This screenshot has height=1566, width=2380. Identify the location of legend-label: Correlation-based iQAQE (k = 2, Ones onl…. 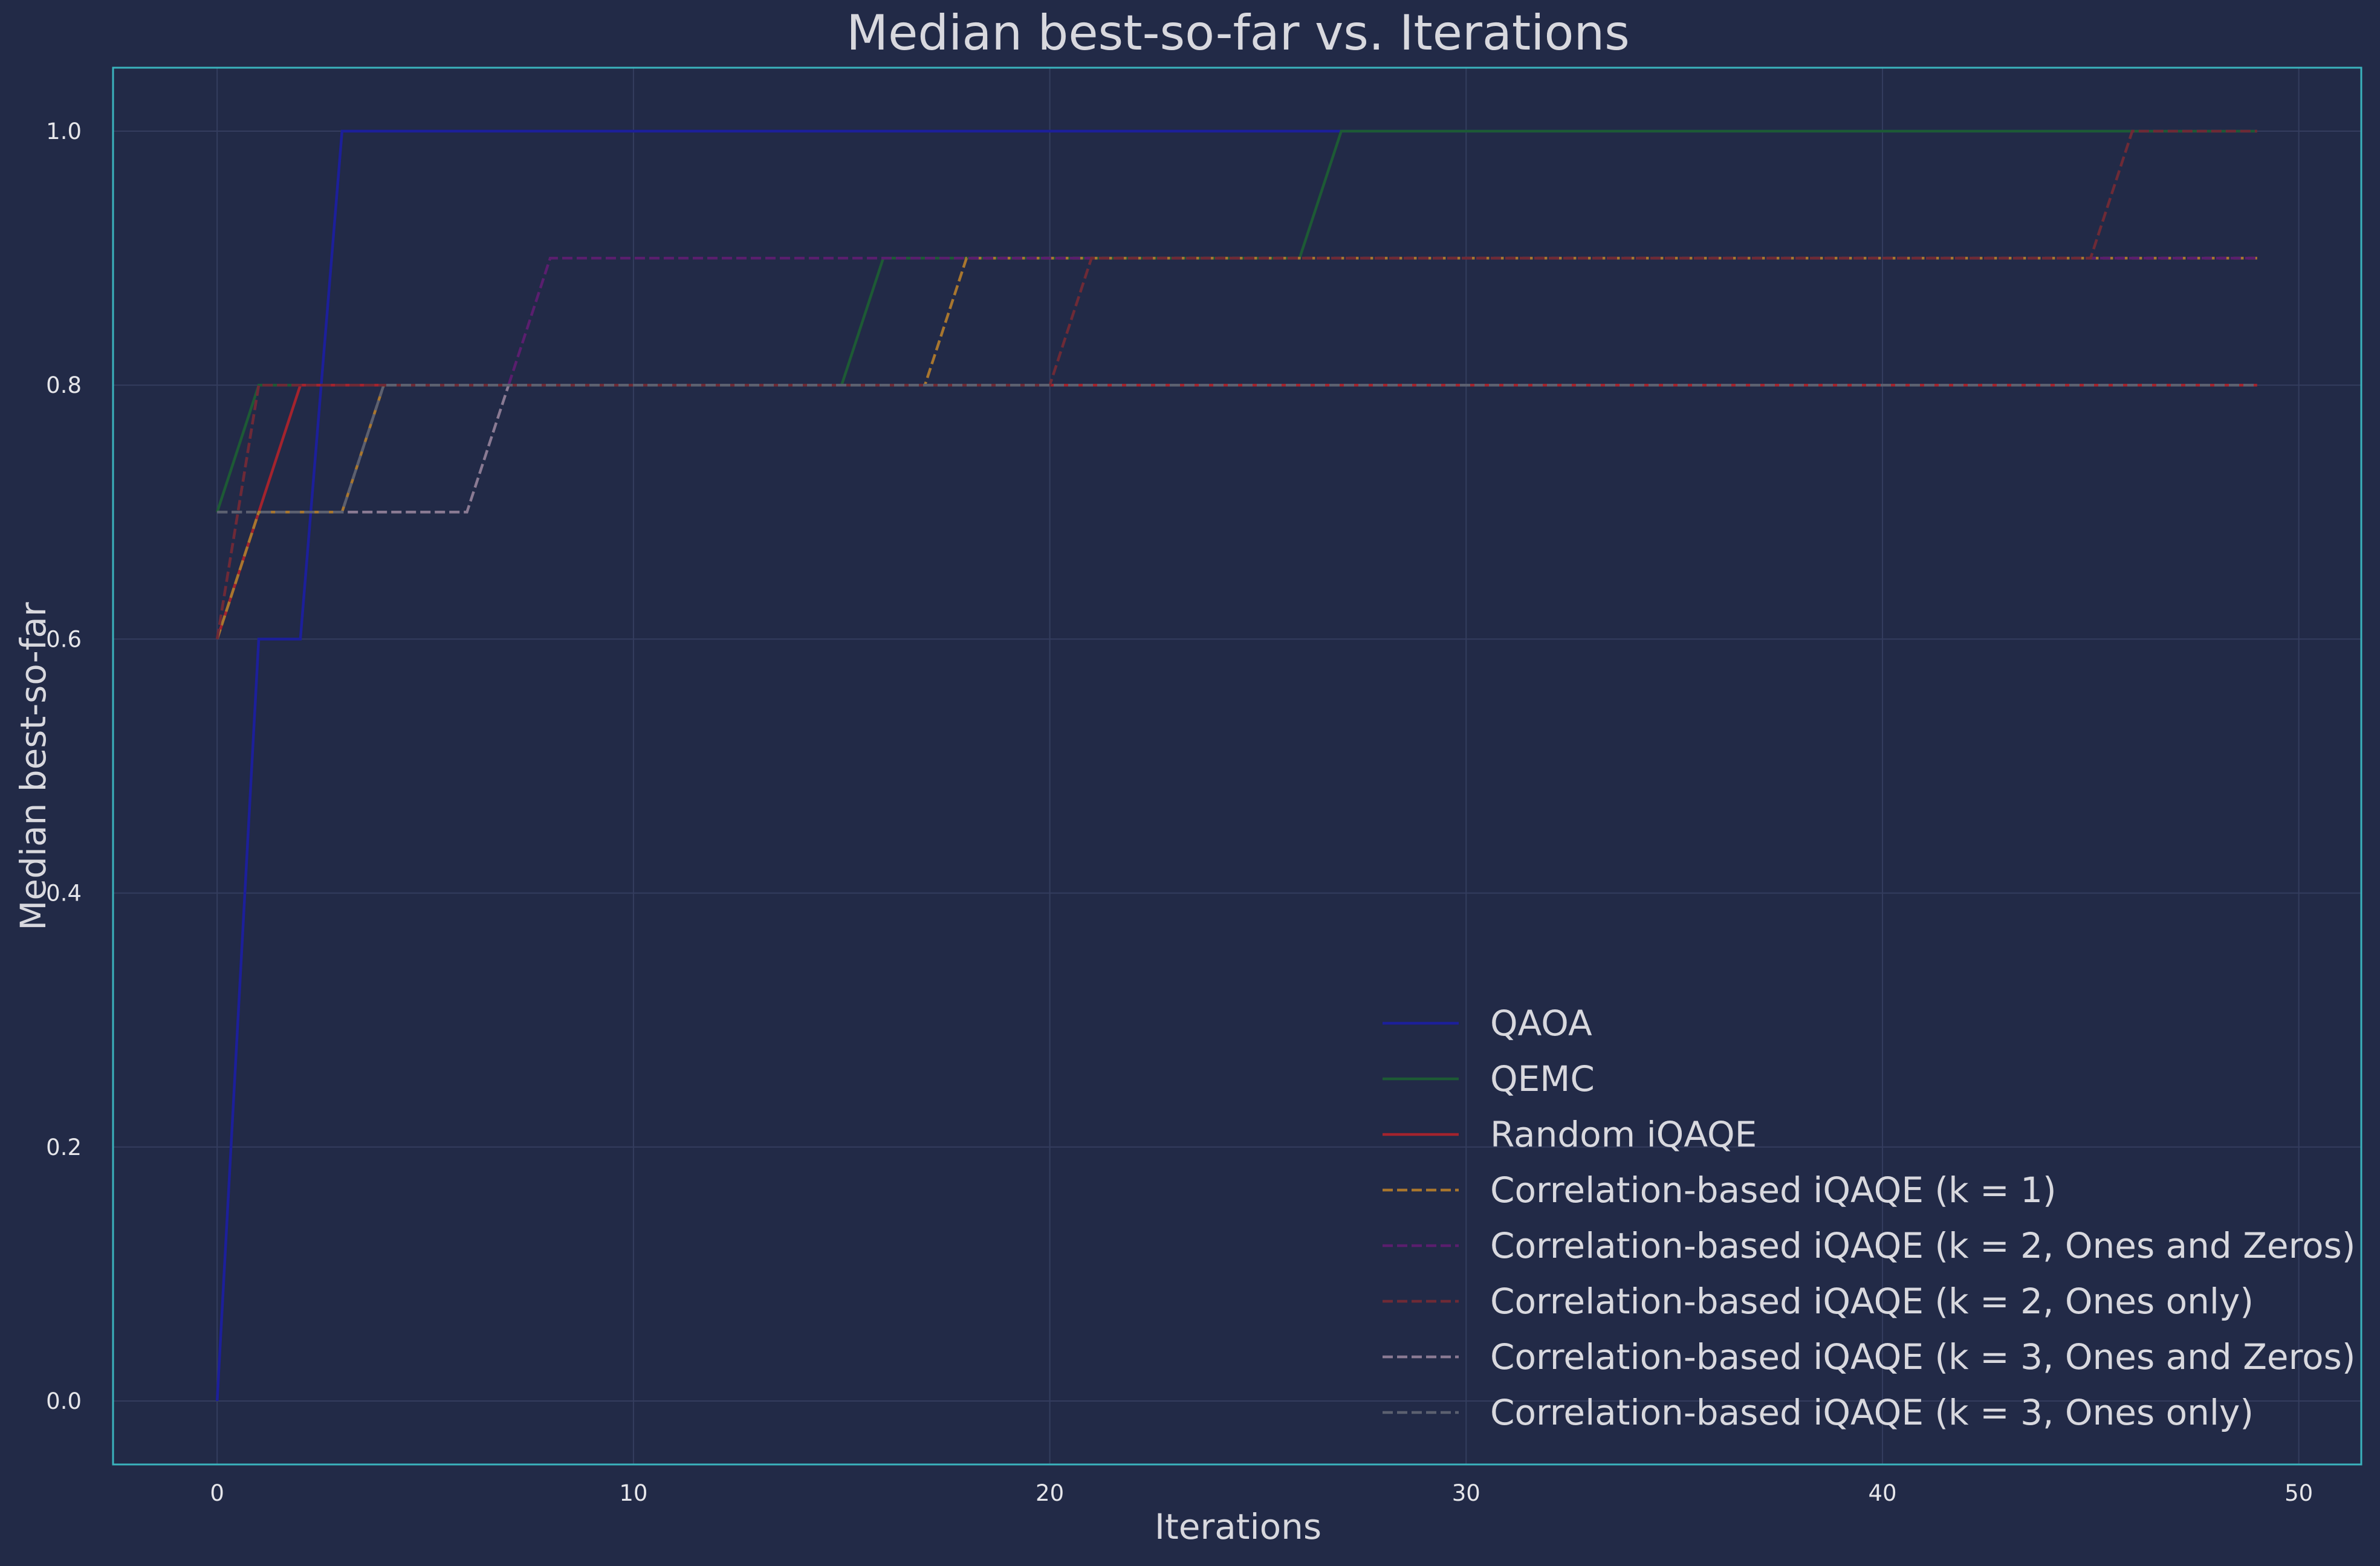
(1872, 1301).